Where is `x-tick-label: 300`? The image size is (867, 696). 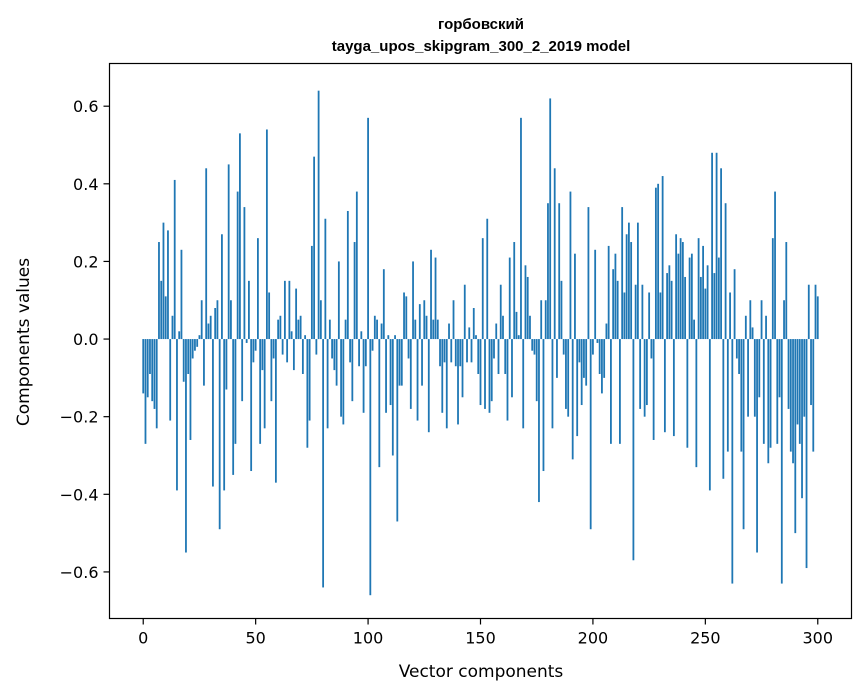
x-tick-label: 300 is located at coordinates (817, 638).